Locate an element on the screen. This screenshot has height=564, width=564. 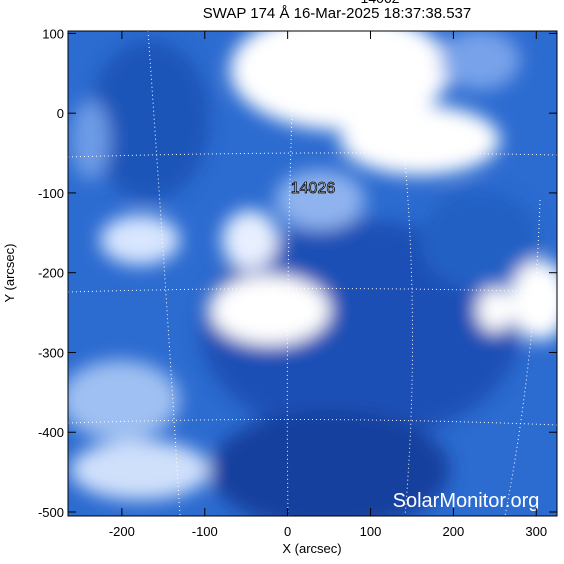
y-tick-label: 100 is located at coordinates (53, 33).